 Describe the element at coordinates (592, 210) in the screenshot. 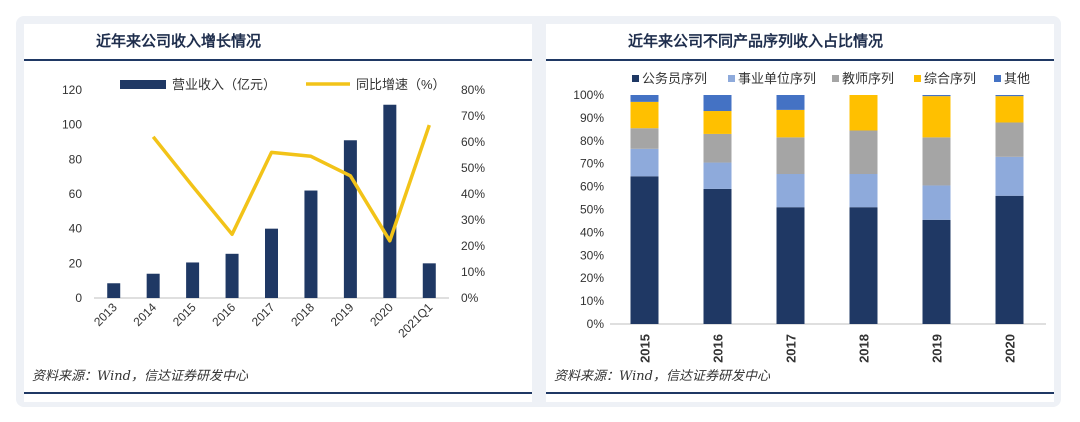

I see `y-tick-label: 50%` at that location.